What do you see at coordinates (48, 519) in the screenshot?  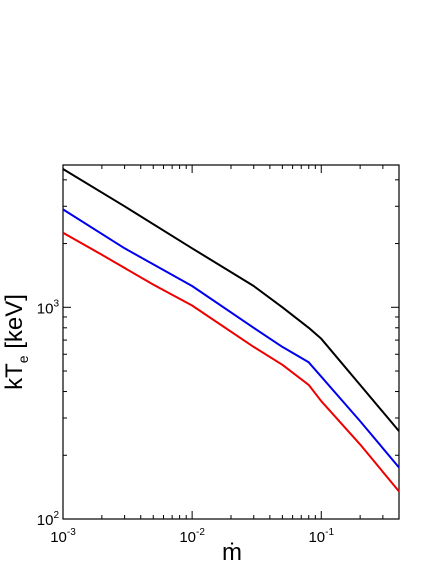 I see `y-tick-label: 10²` at bounding box center [48, 519].